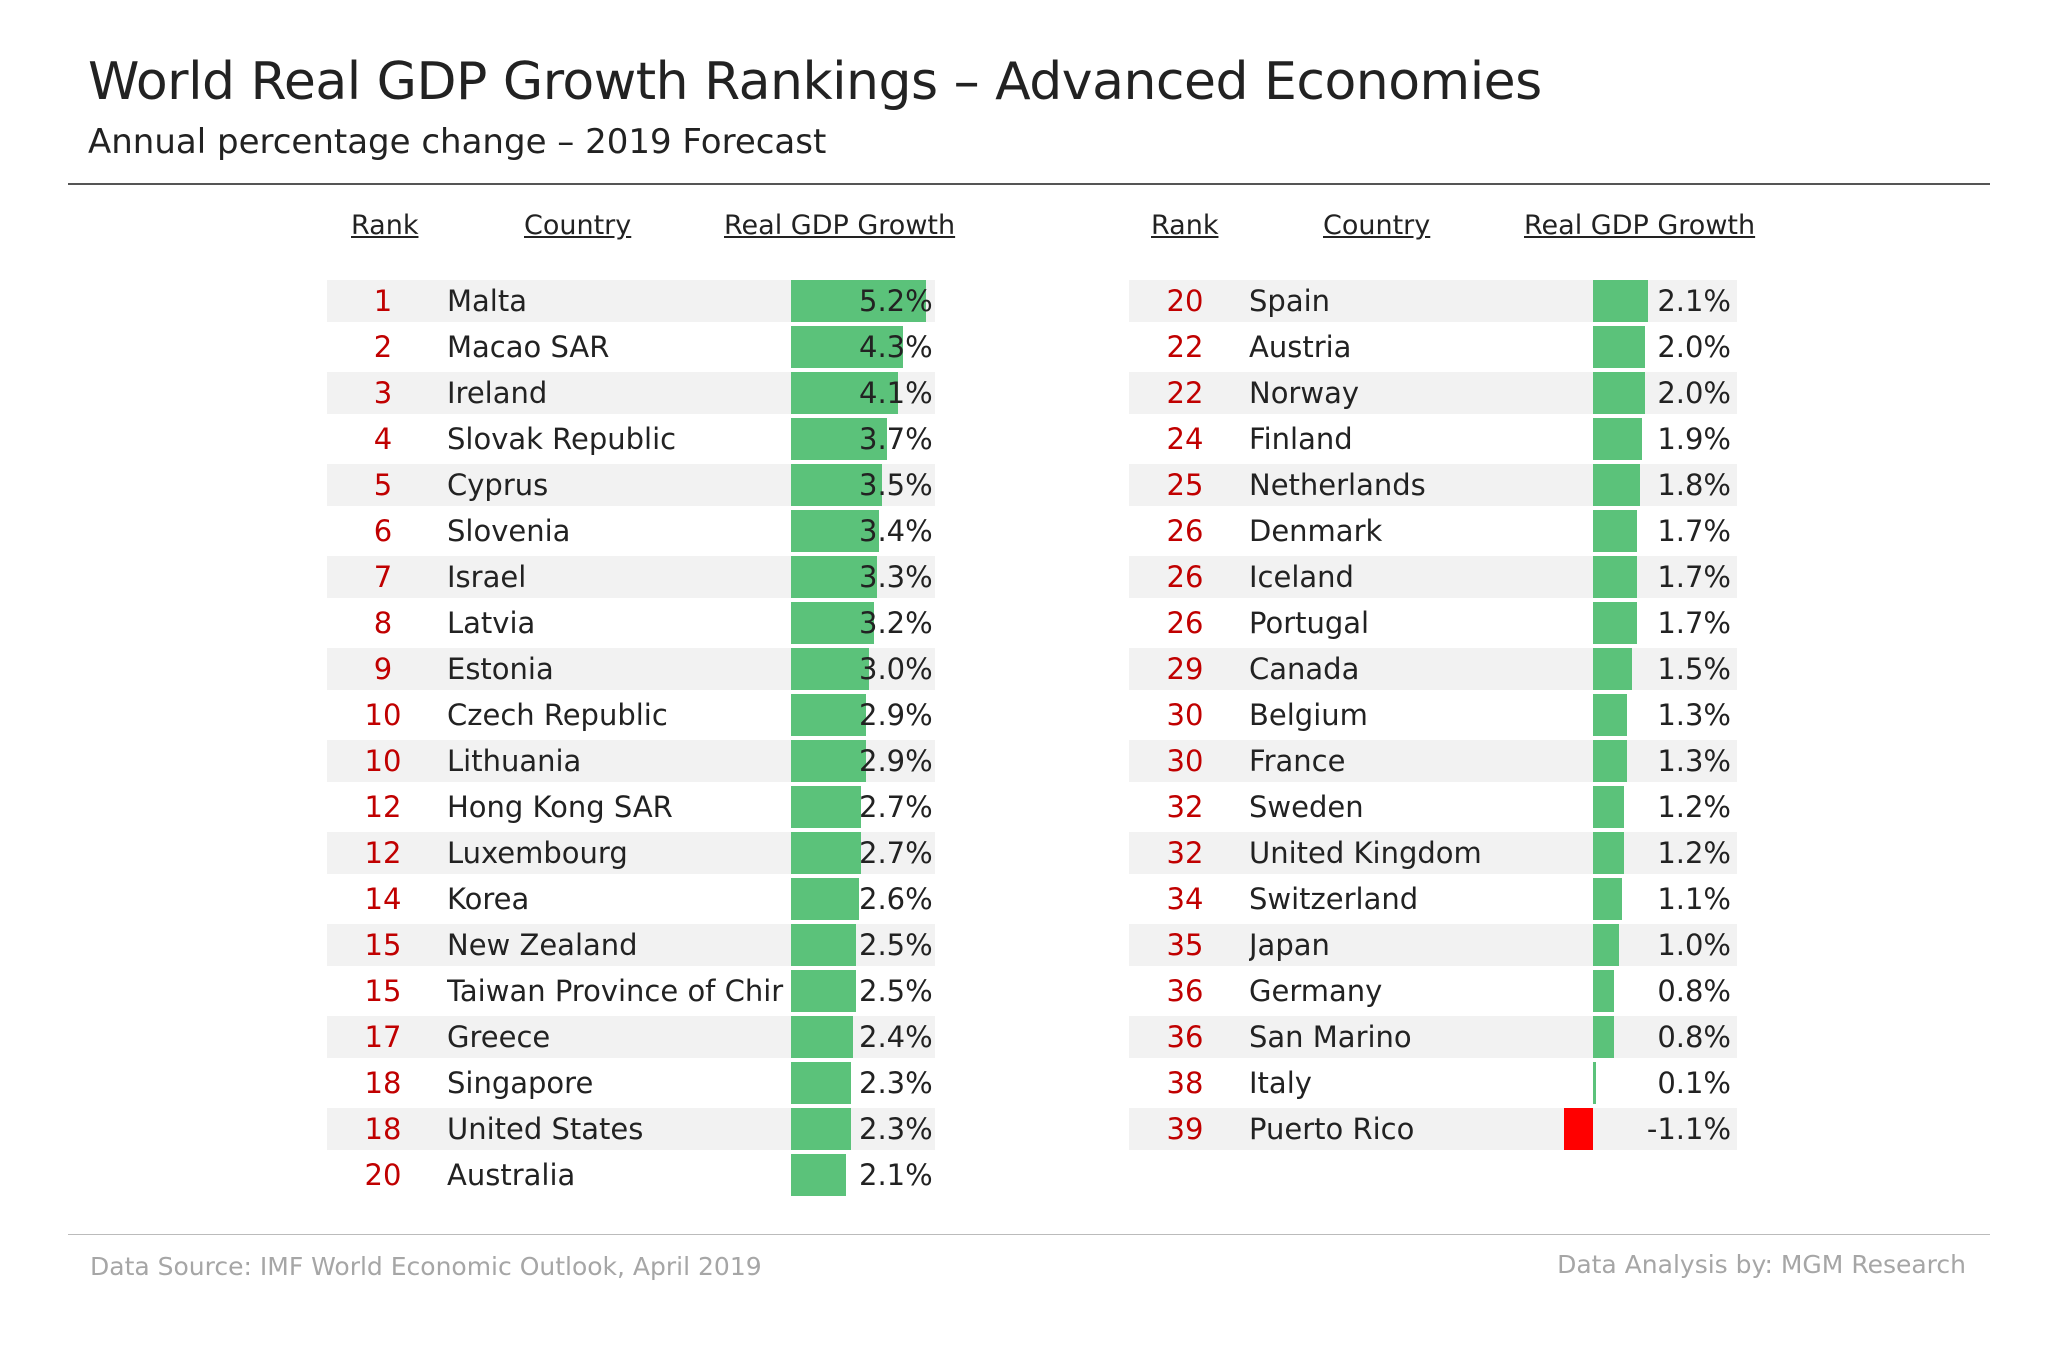 The width and height of the screenshot is (2048, 1366). What do you see at coordinates (499, 1037) in the screenshot?
I see `country-label: Greece` at bounding box center [499, 1037].